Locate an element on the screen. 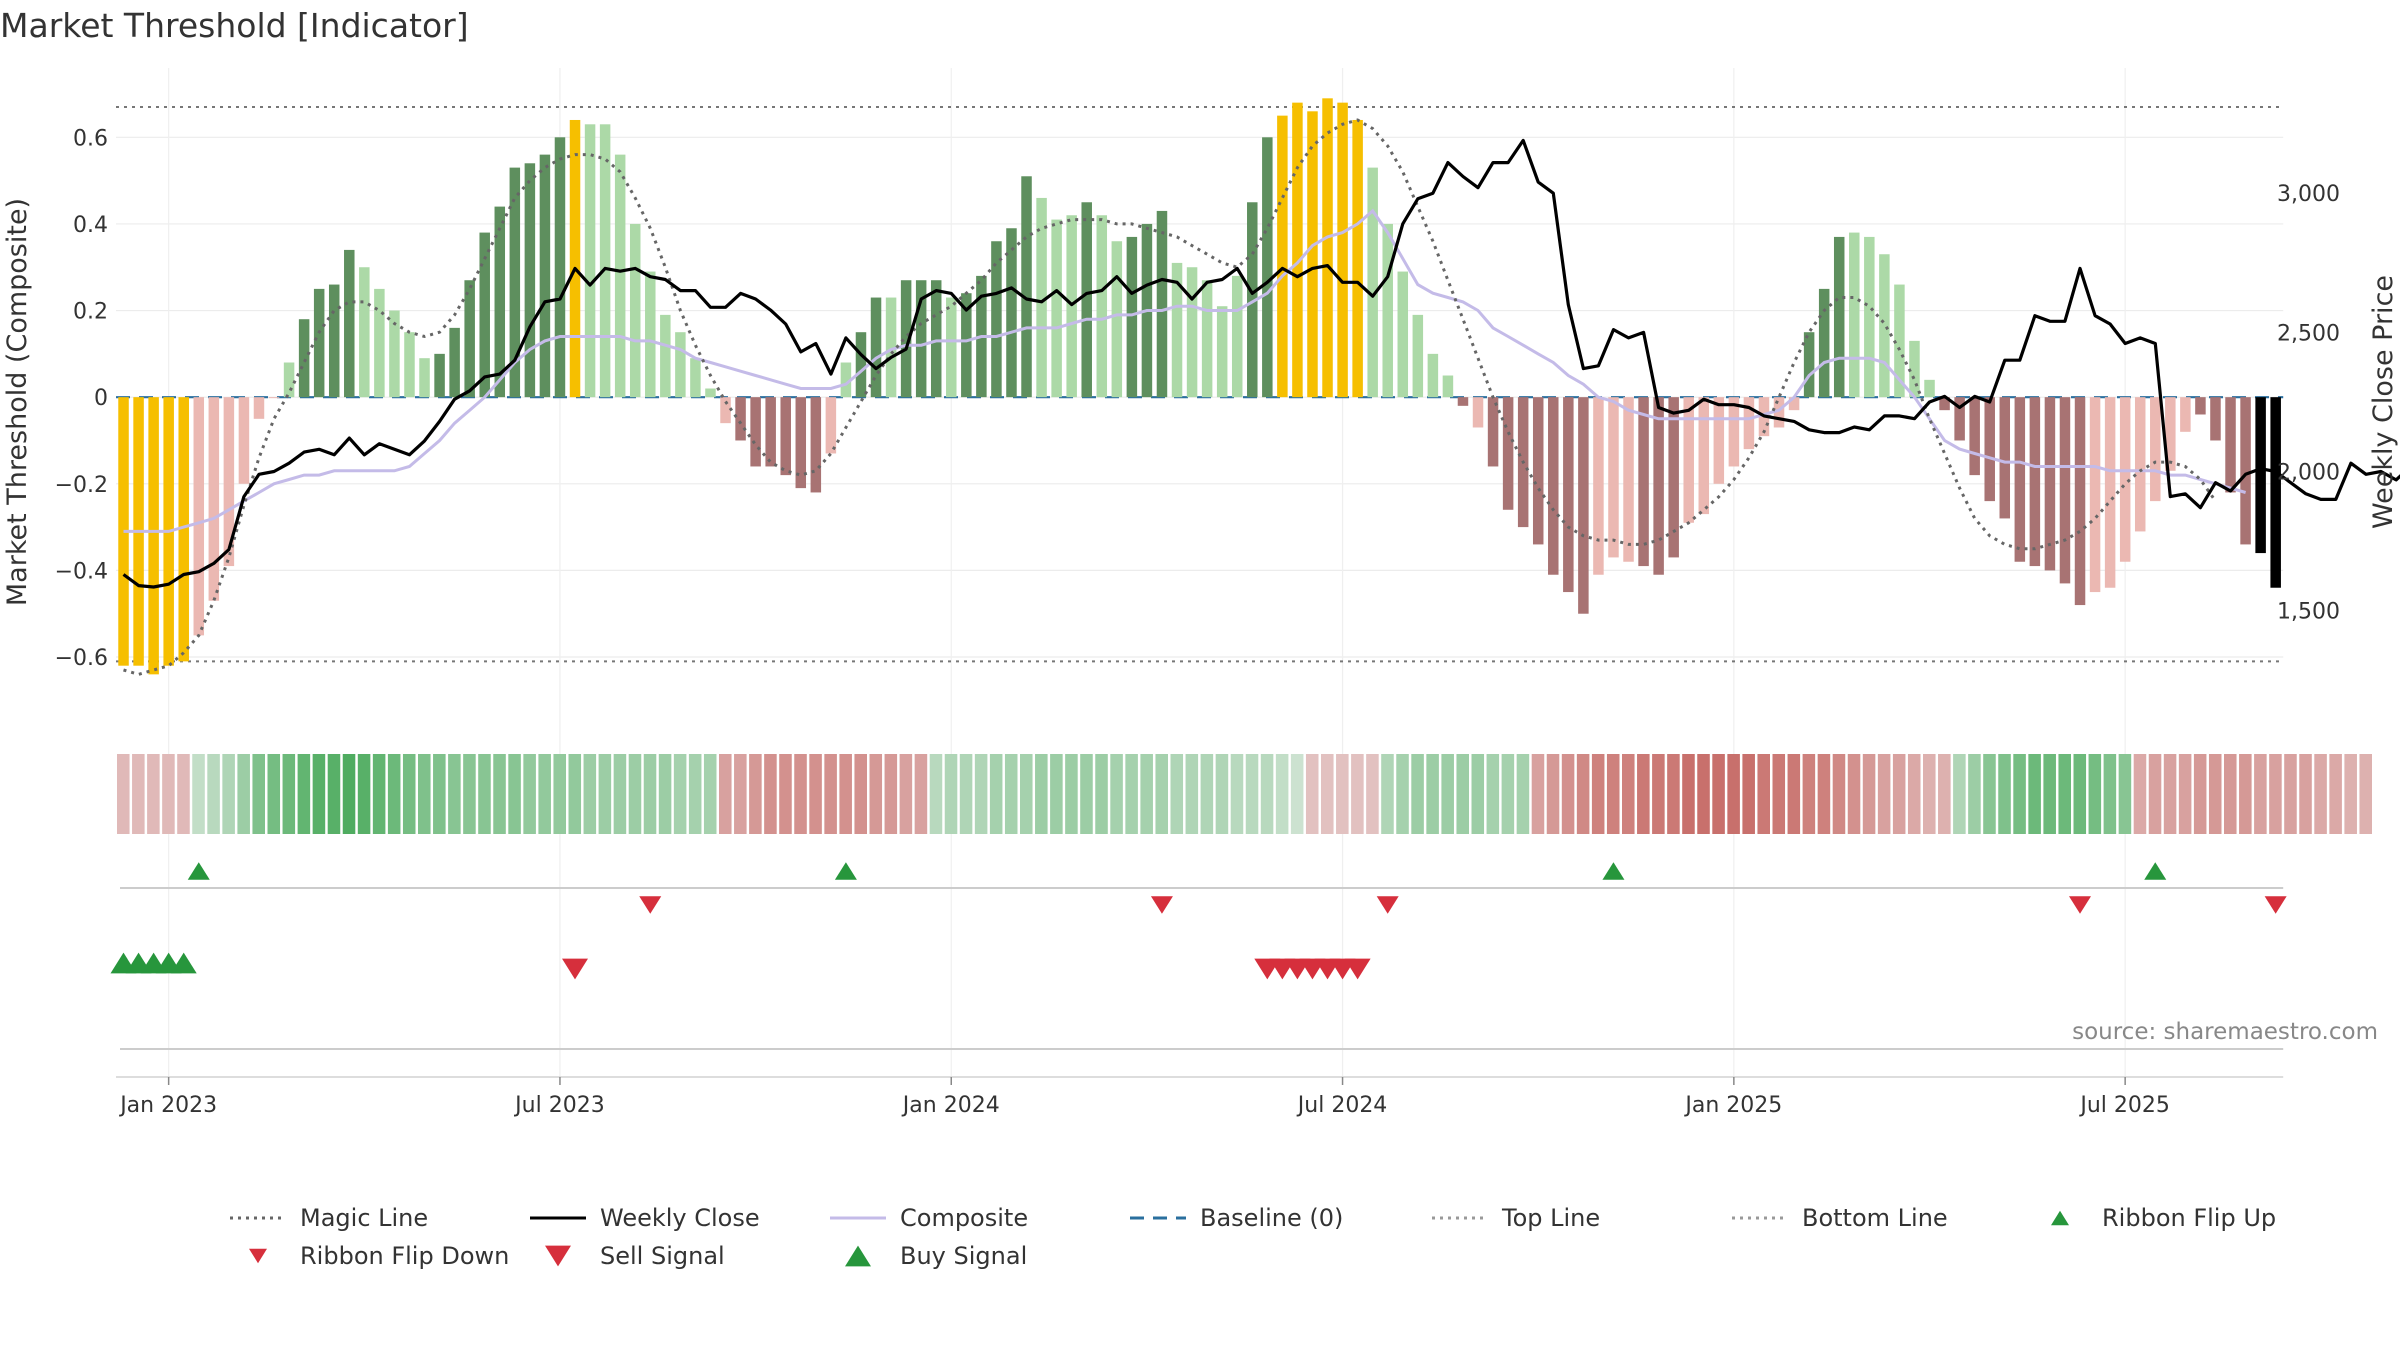 Image resolution: width=2400 pixels, height=1350 pixels. x-tick-label: Jul 2025 is located at coordinates (2124, 1105).